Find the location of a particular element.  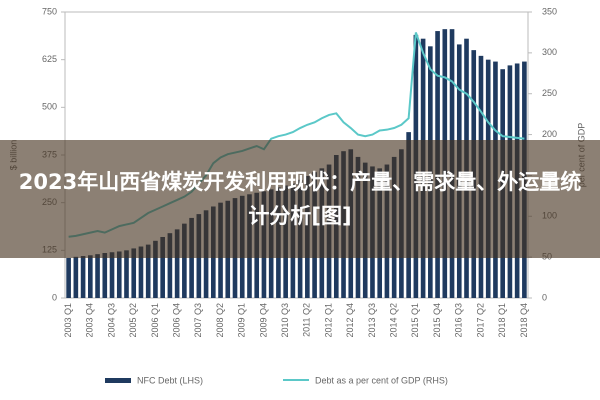

x-tick-label: 2006 Q1 is located at coordinates (155, 320).